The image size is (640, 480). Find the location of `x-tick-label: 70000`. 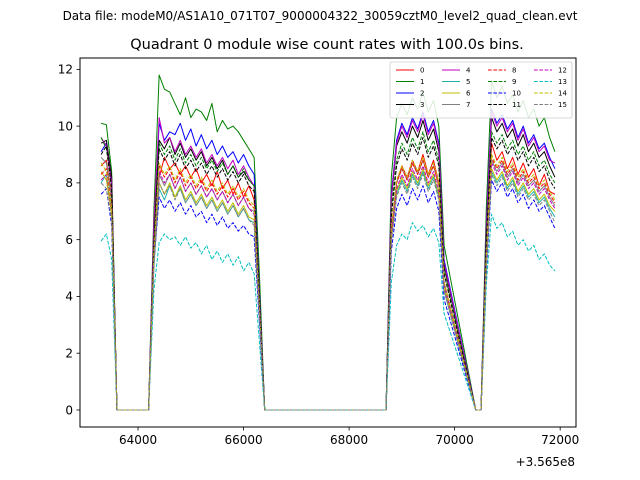

x-tick-label: 70000 is located at coordinates (455, 440).